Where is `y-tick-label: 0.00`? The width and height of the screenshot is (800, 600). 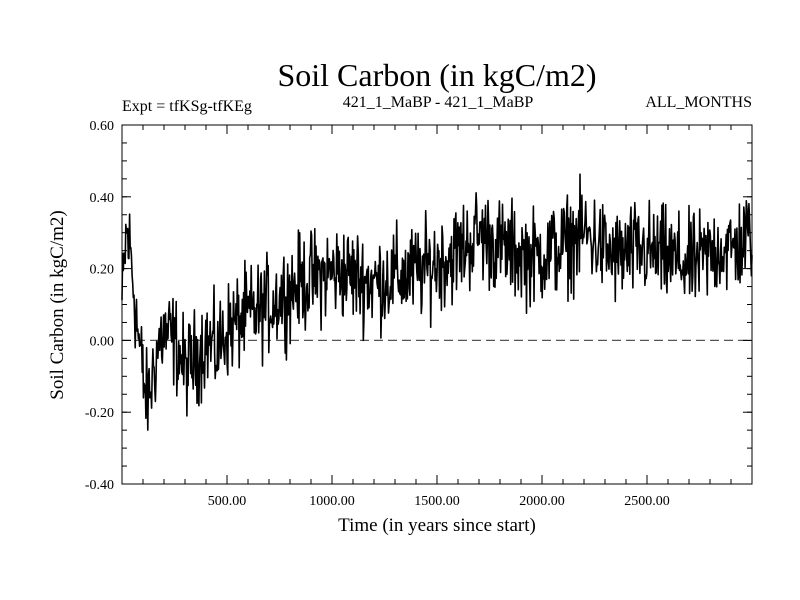
y-tick-label: 0.00 is located at coordinates (102, 341).